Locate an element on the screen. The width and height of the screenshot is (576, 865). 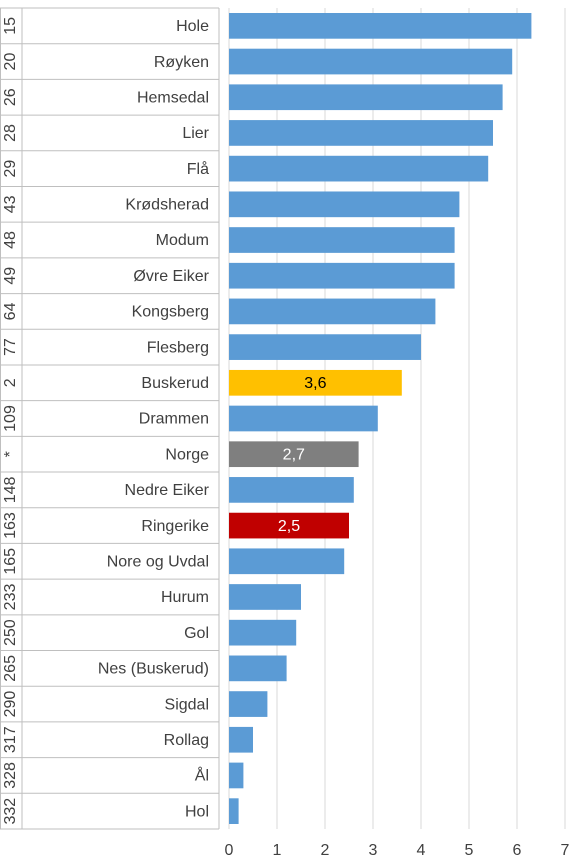
rank-label: 233 is located at coordinates (10, 597).